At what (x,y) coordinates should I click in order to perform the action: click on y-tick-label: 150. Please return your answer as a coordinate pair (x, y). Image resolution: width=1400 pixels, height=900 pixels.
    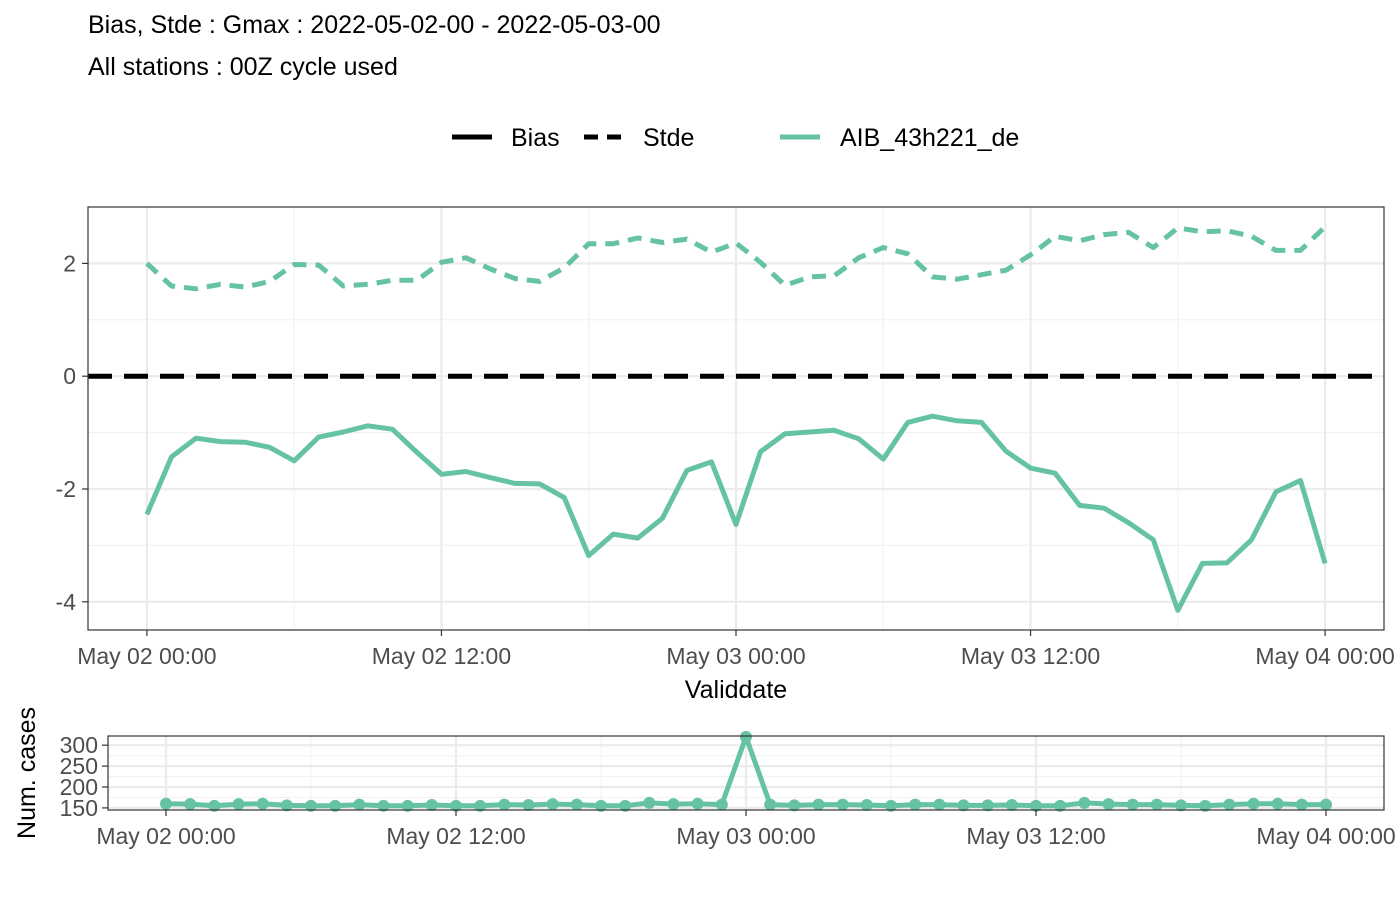
    Looking at the image, I should click on (79, 808).